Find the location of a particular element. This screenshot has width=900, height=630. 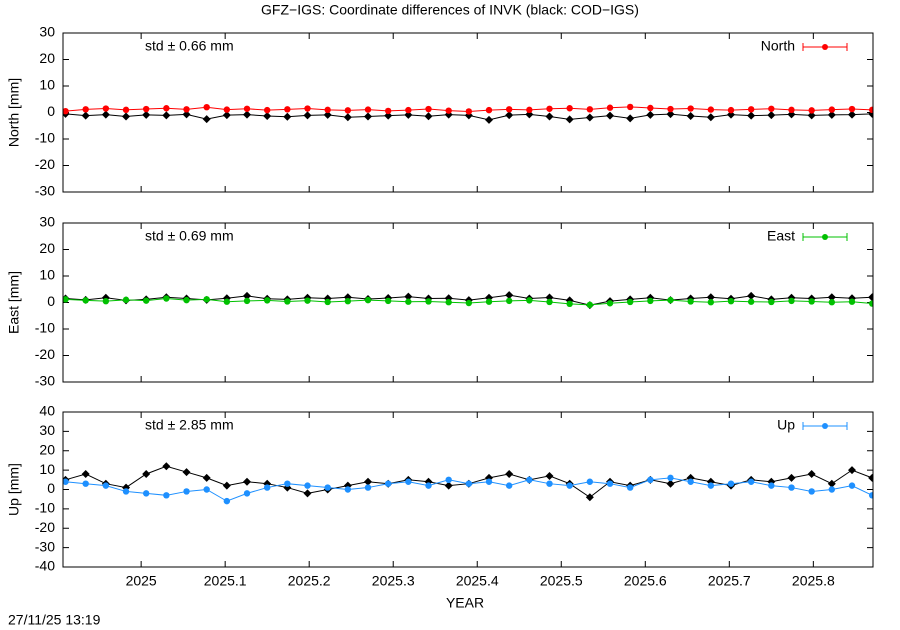

x-tick-label: 2025.8 is located at coordinates (813, 581).